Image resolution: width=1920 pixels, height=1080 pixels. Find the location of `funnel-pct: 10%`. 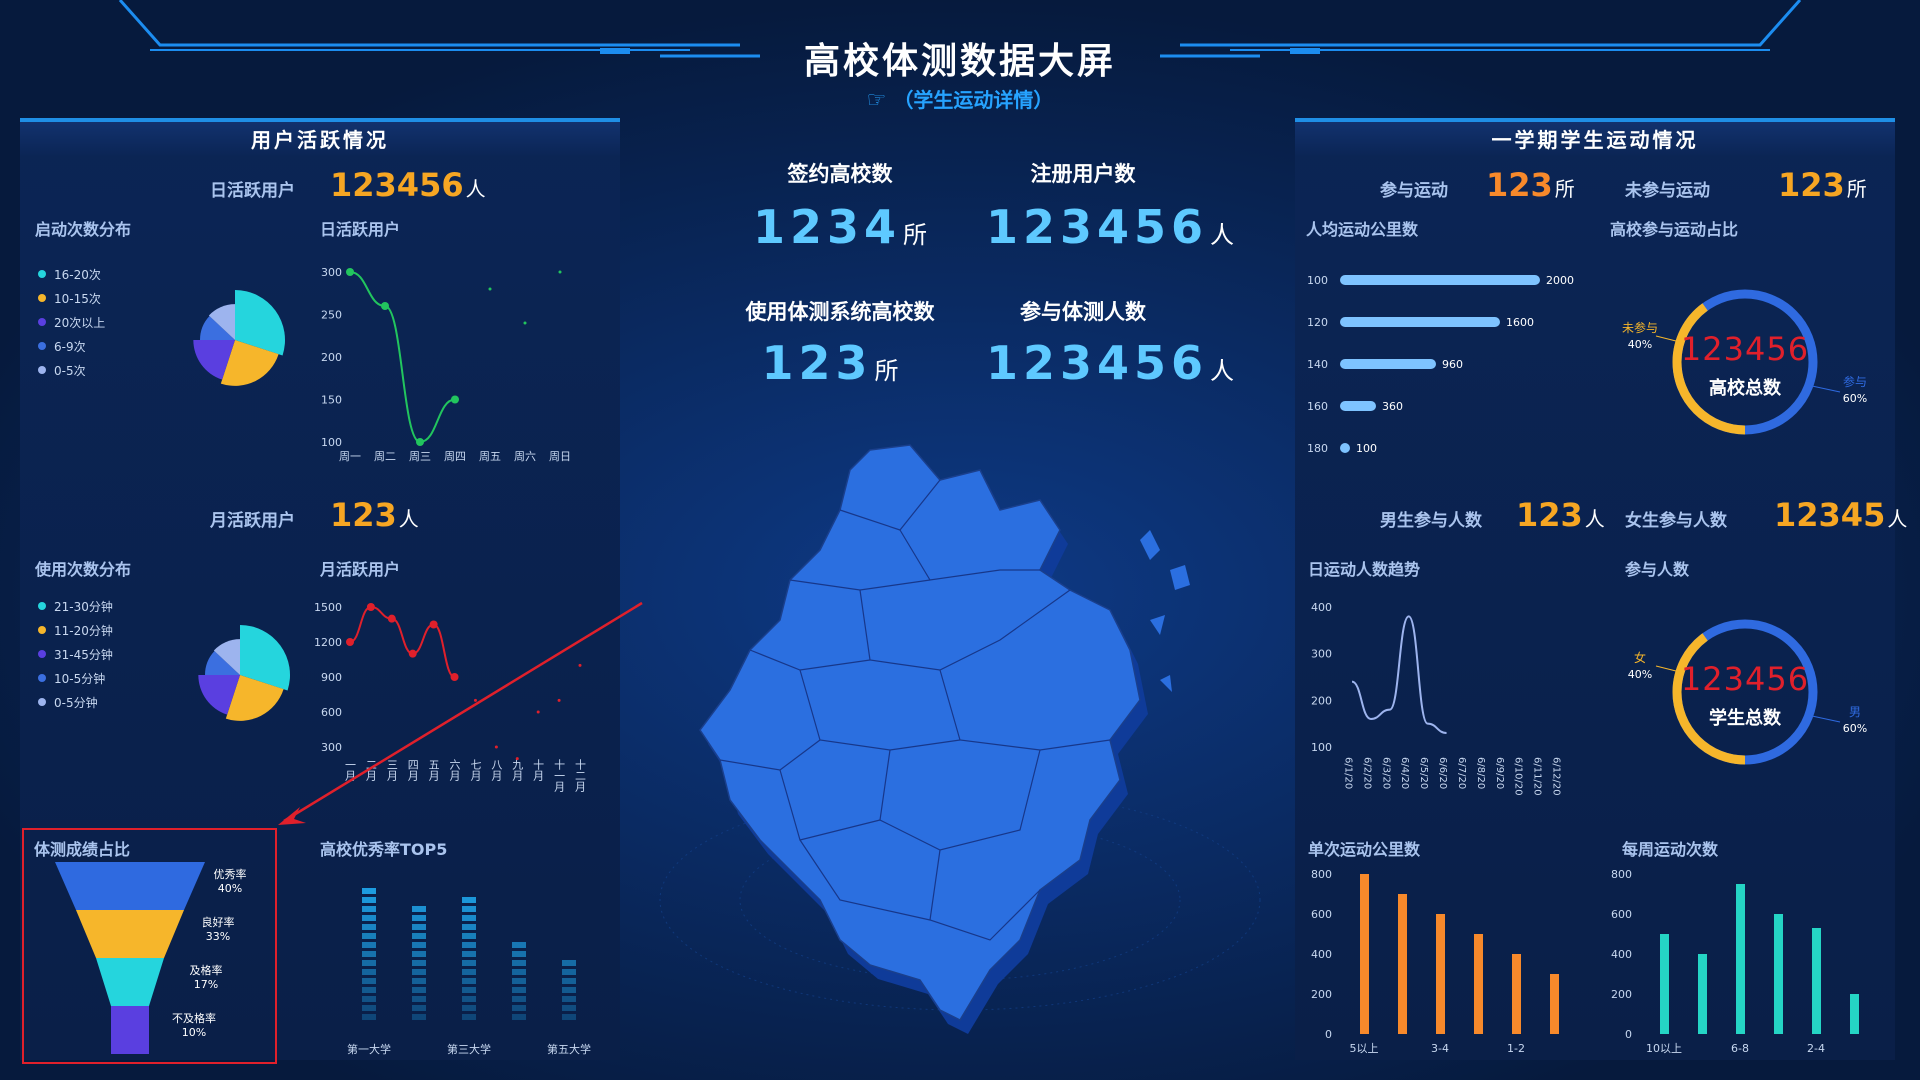

funnel-pct: 10% is located at coordinates (194, 1032).